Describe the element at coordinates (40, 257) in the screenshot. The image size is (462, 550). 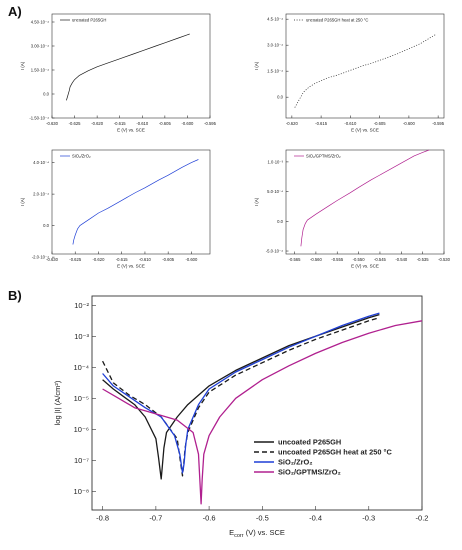
I see `y-tick-label: -2.0·10⁻⁴` at that location.